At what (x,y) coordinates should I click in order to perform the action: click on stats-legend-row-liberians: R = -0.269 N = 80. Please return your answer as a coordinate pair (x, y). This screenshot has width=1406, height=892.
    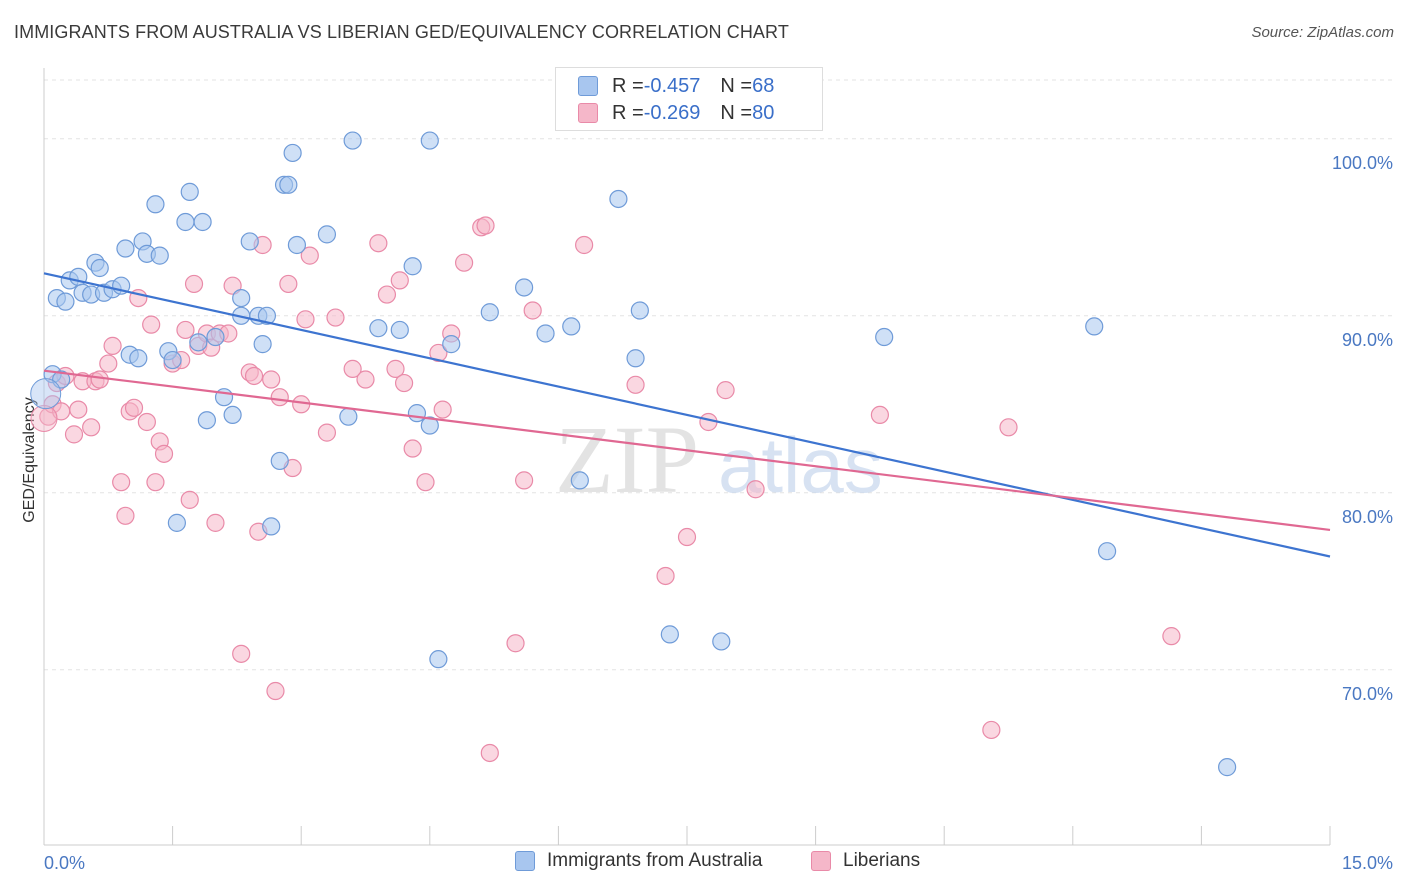
    Looking at the image, I should click on (676, 113).